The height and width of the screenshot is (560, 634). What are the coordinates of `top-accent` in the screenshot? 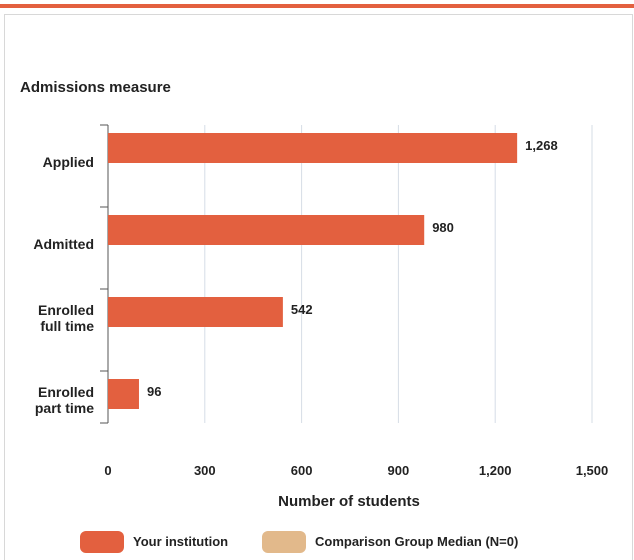 It's located at (317, 6).